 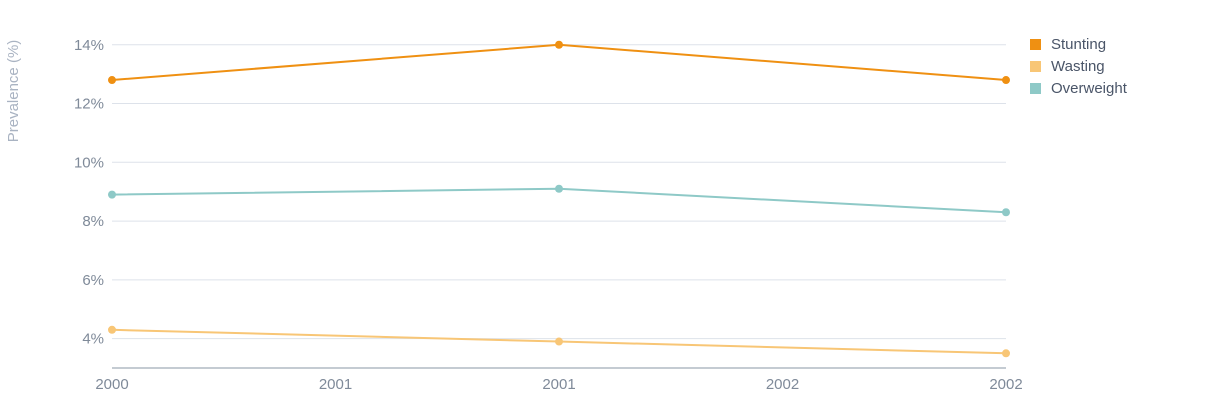 I want to click on series-line-stunting, so click(x=559, y=62).